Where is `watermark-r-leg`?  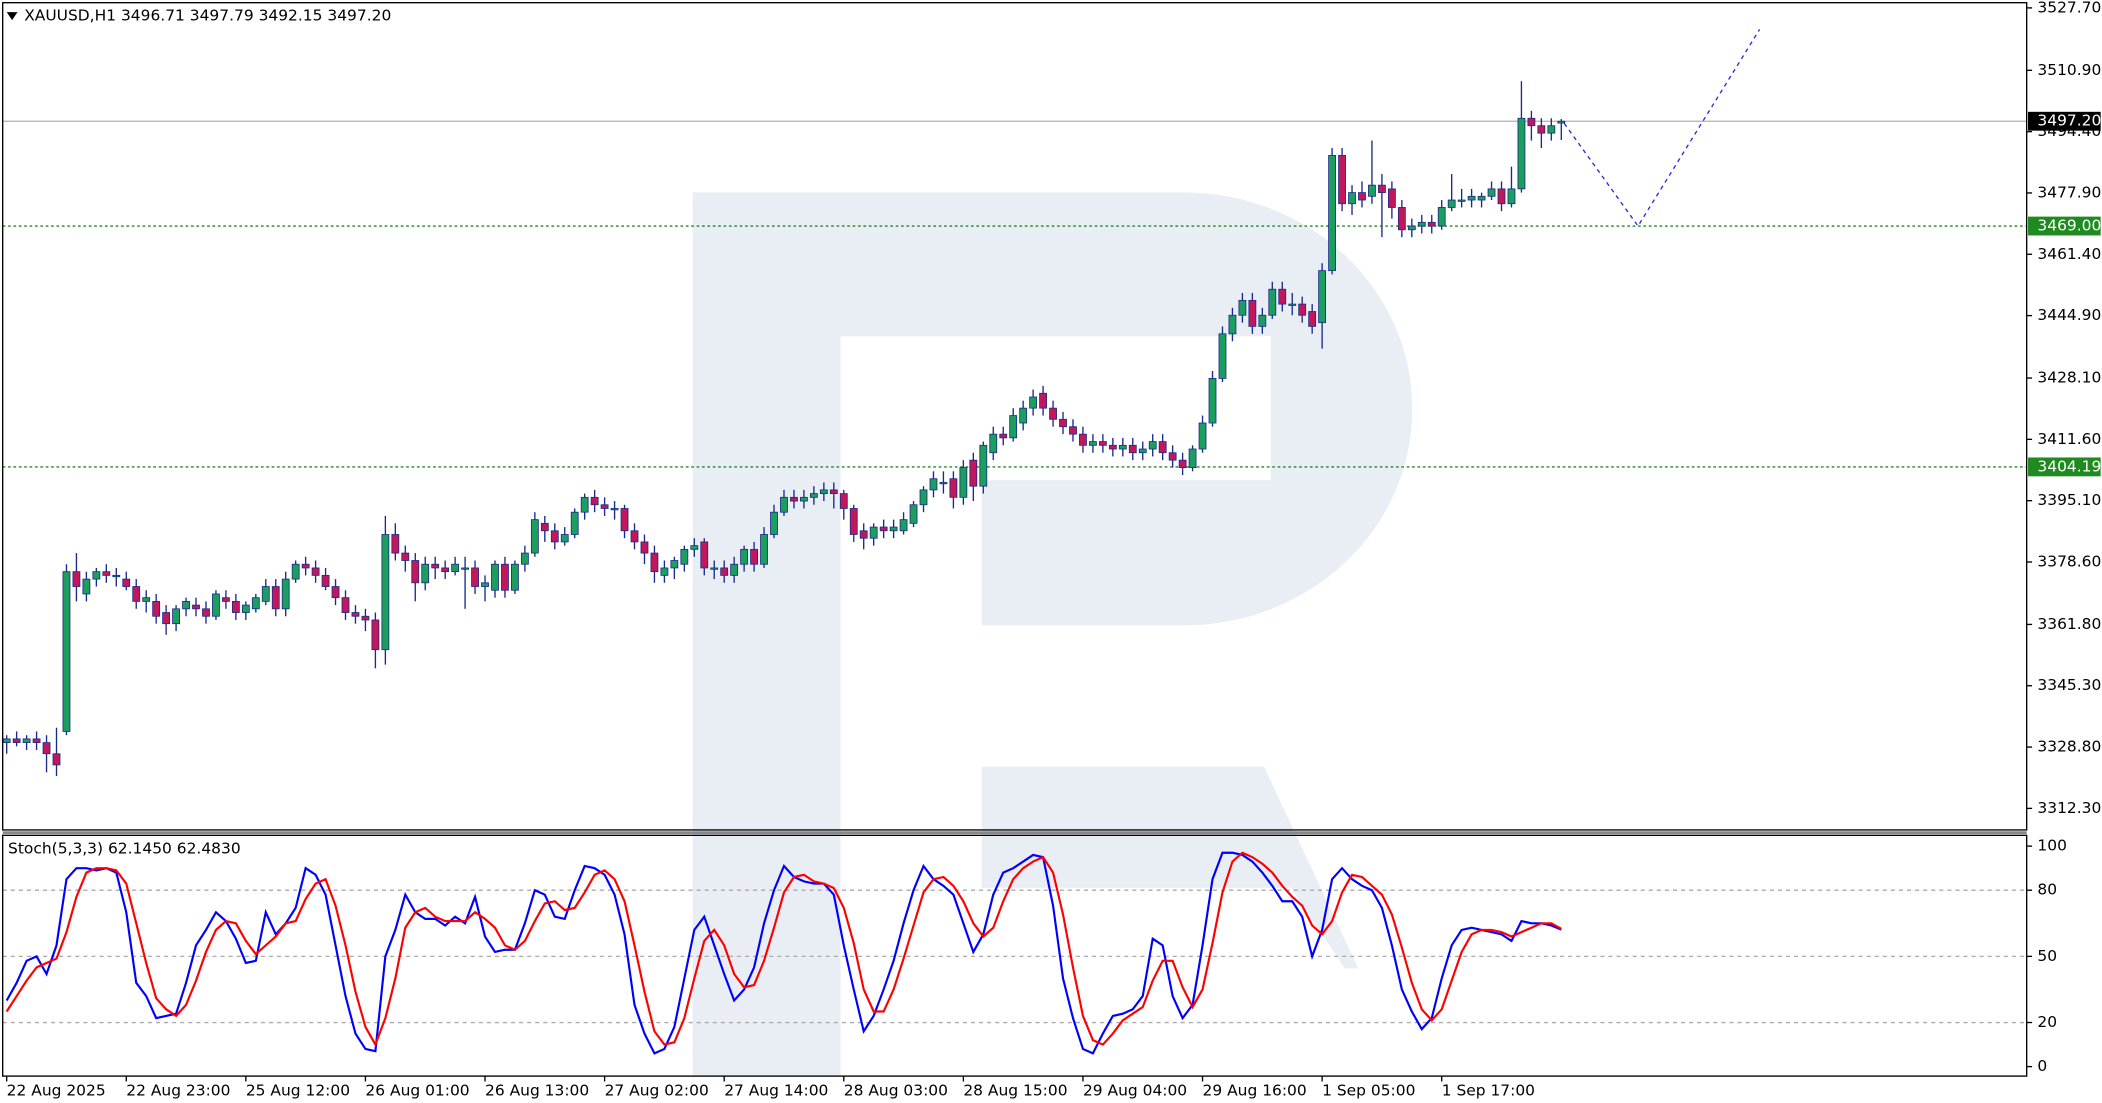
watermark-r-leg is located at coordinates (1170, 867).